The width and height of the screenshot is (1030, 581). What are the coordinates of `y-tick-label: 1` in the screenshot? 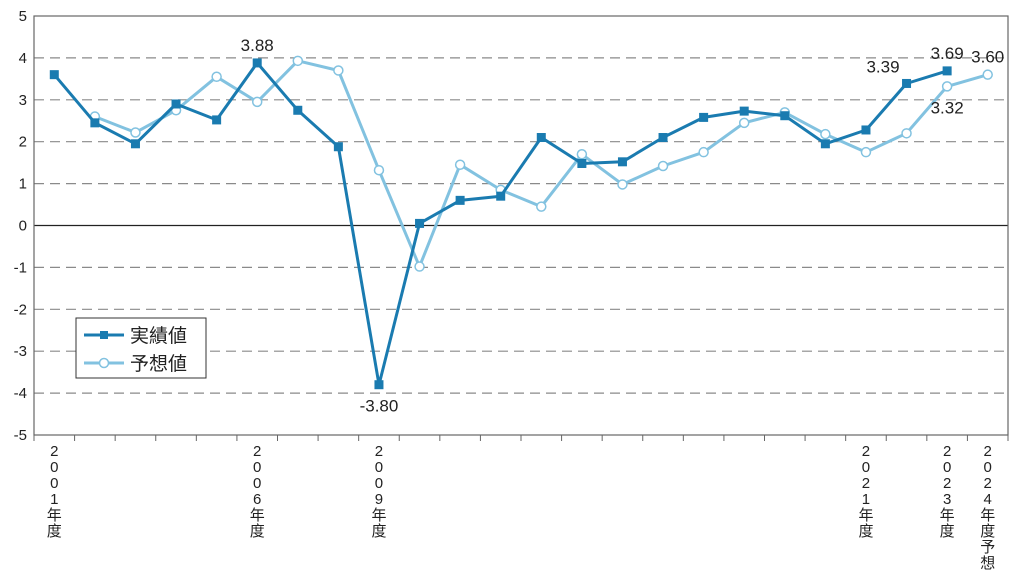 It's located at (23, 184).